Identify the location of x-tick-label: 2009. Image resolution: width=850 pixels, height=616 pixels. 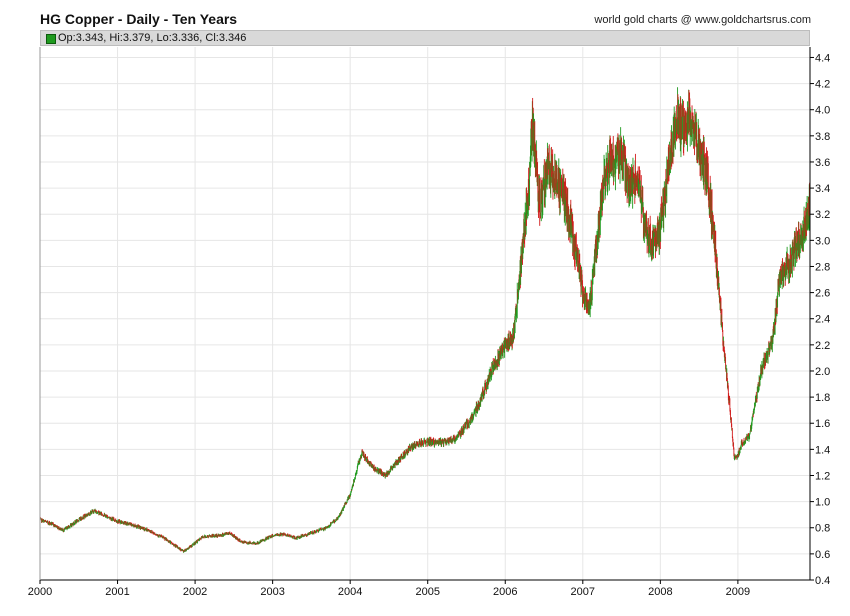
(738, 592).